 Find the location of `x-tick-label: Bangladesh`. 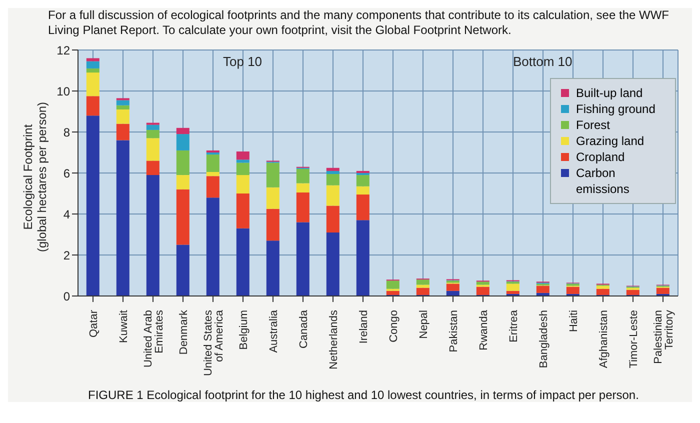

x-tick-label: Bangladesh is located at coordinates (544, 339).